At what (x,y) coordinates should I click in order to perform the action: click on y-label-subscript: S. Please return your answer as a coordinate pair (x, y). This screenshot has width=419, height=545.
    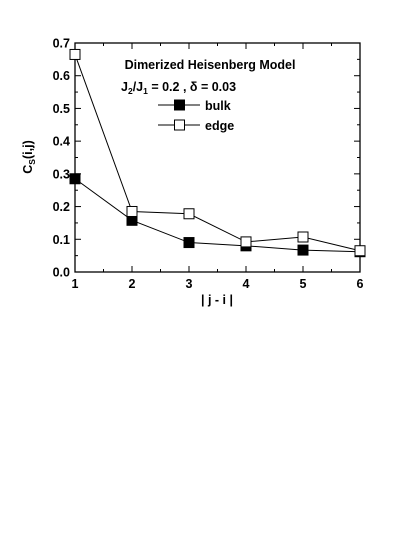
    Looking at the image, I should click on (32, 162).